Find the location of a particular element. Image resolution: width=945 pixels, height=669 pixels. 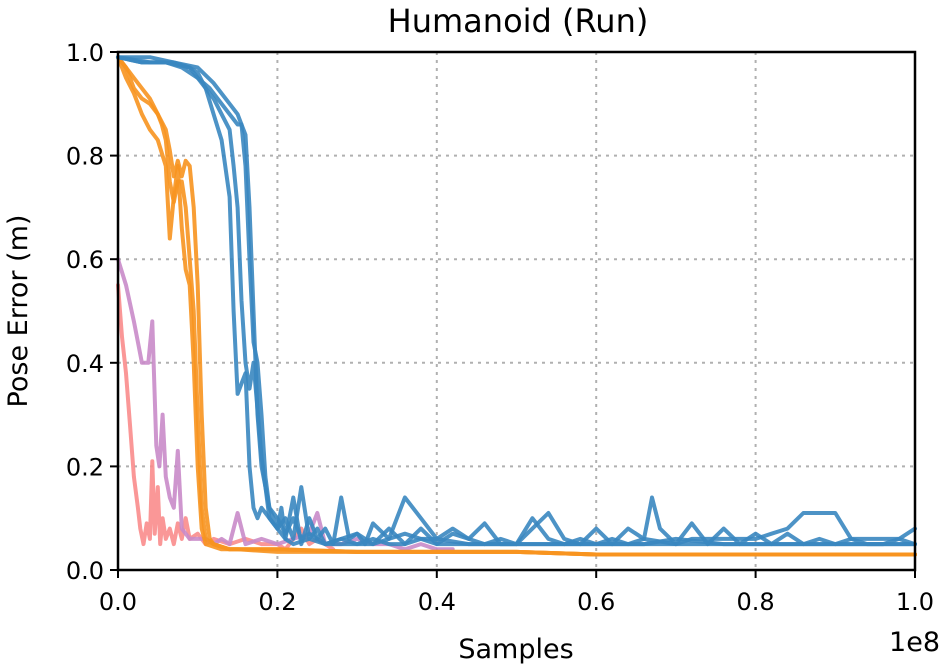

y-tick-label: 0.4 is located at coordinates (85, 364).